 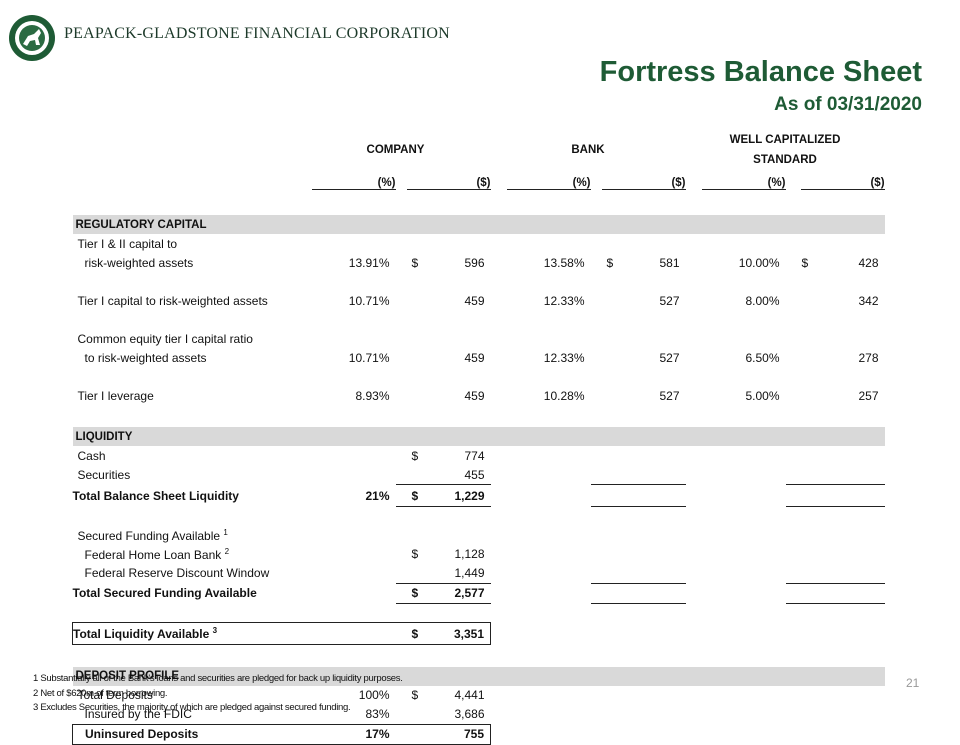 I want to click on row-label: Federal Home Loan Bank 2, so click(x=187, y=554).